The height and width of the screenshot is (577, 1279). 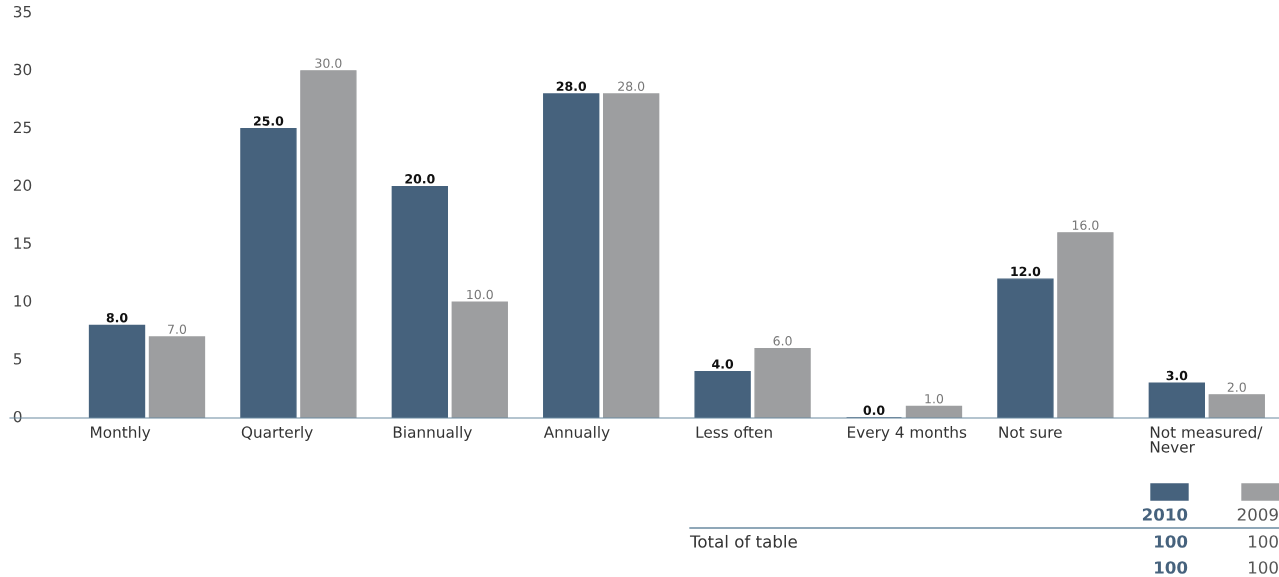 I want to click on data-label: 6.0, so click(x=782, y=341).